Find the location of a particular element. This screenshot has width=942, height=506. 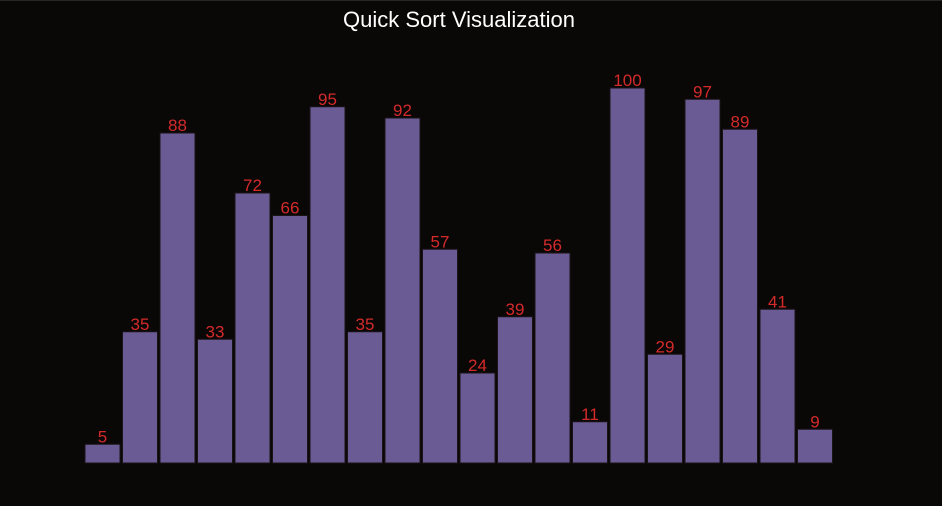

bar-value-label-7: 35 is located at coordinates (365, 324).